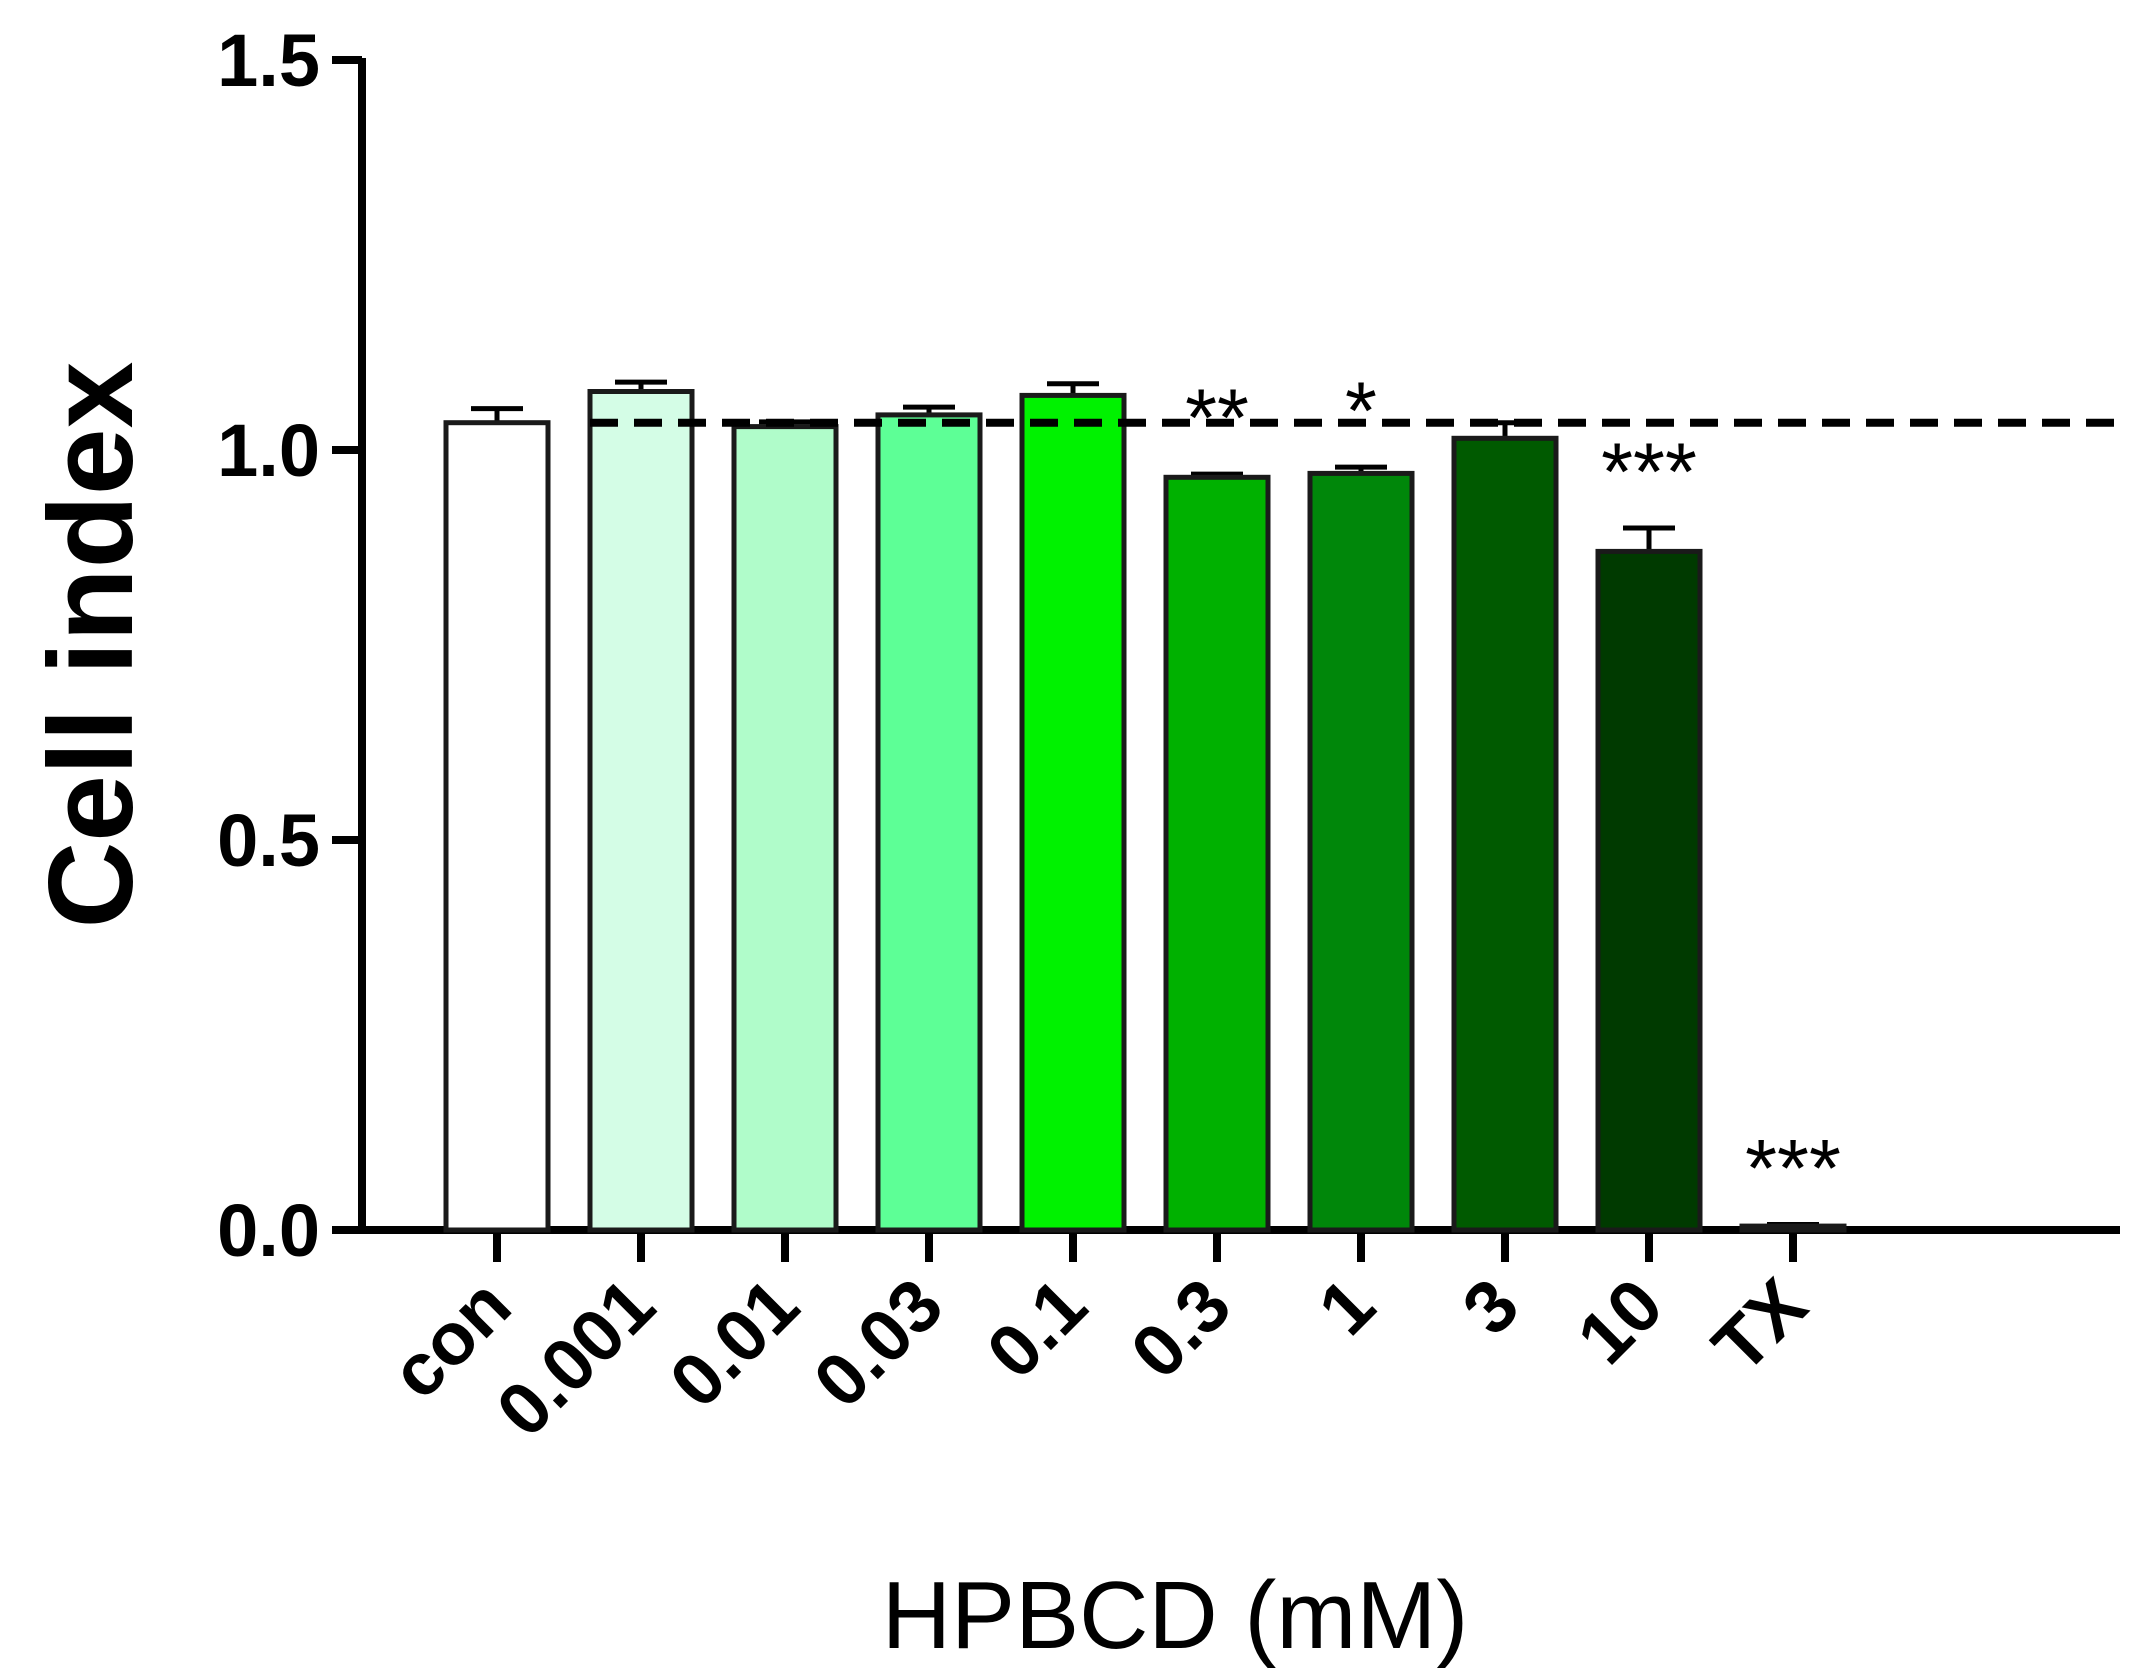  I want to click on bar-0.03, so click(929, 822).